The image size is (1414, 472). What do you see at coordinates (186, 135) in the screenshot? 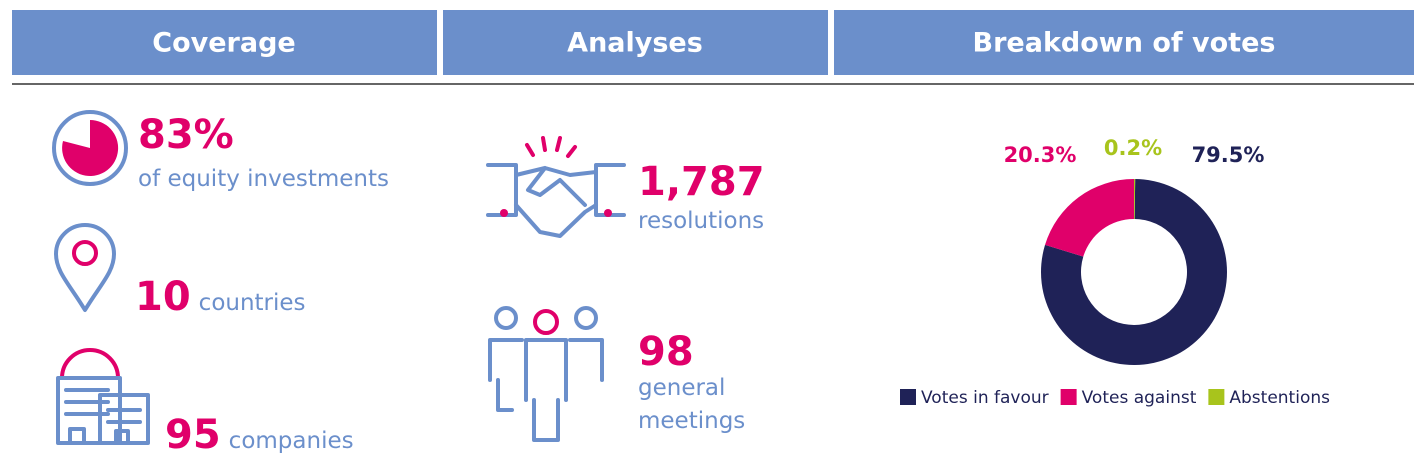
I see `stat-value: 83%` at bounding box center [186, 135].